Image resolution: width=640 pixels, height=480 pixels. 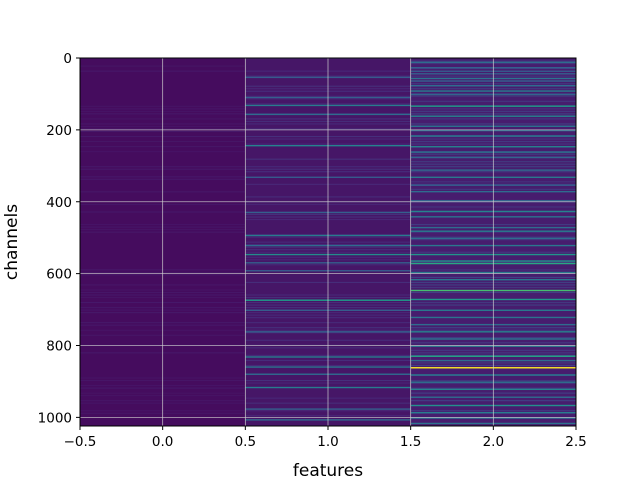 I want to click on y-tick-label: 1000, so click(x=55, y=418).